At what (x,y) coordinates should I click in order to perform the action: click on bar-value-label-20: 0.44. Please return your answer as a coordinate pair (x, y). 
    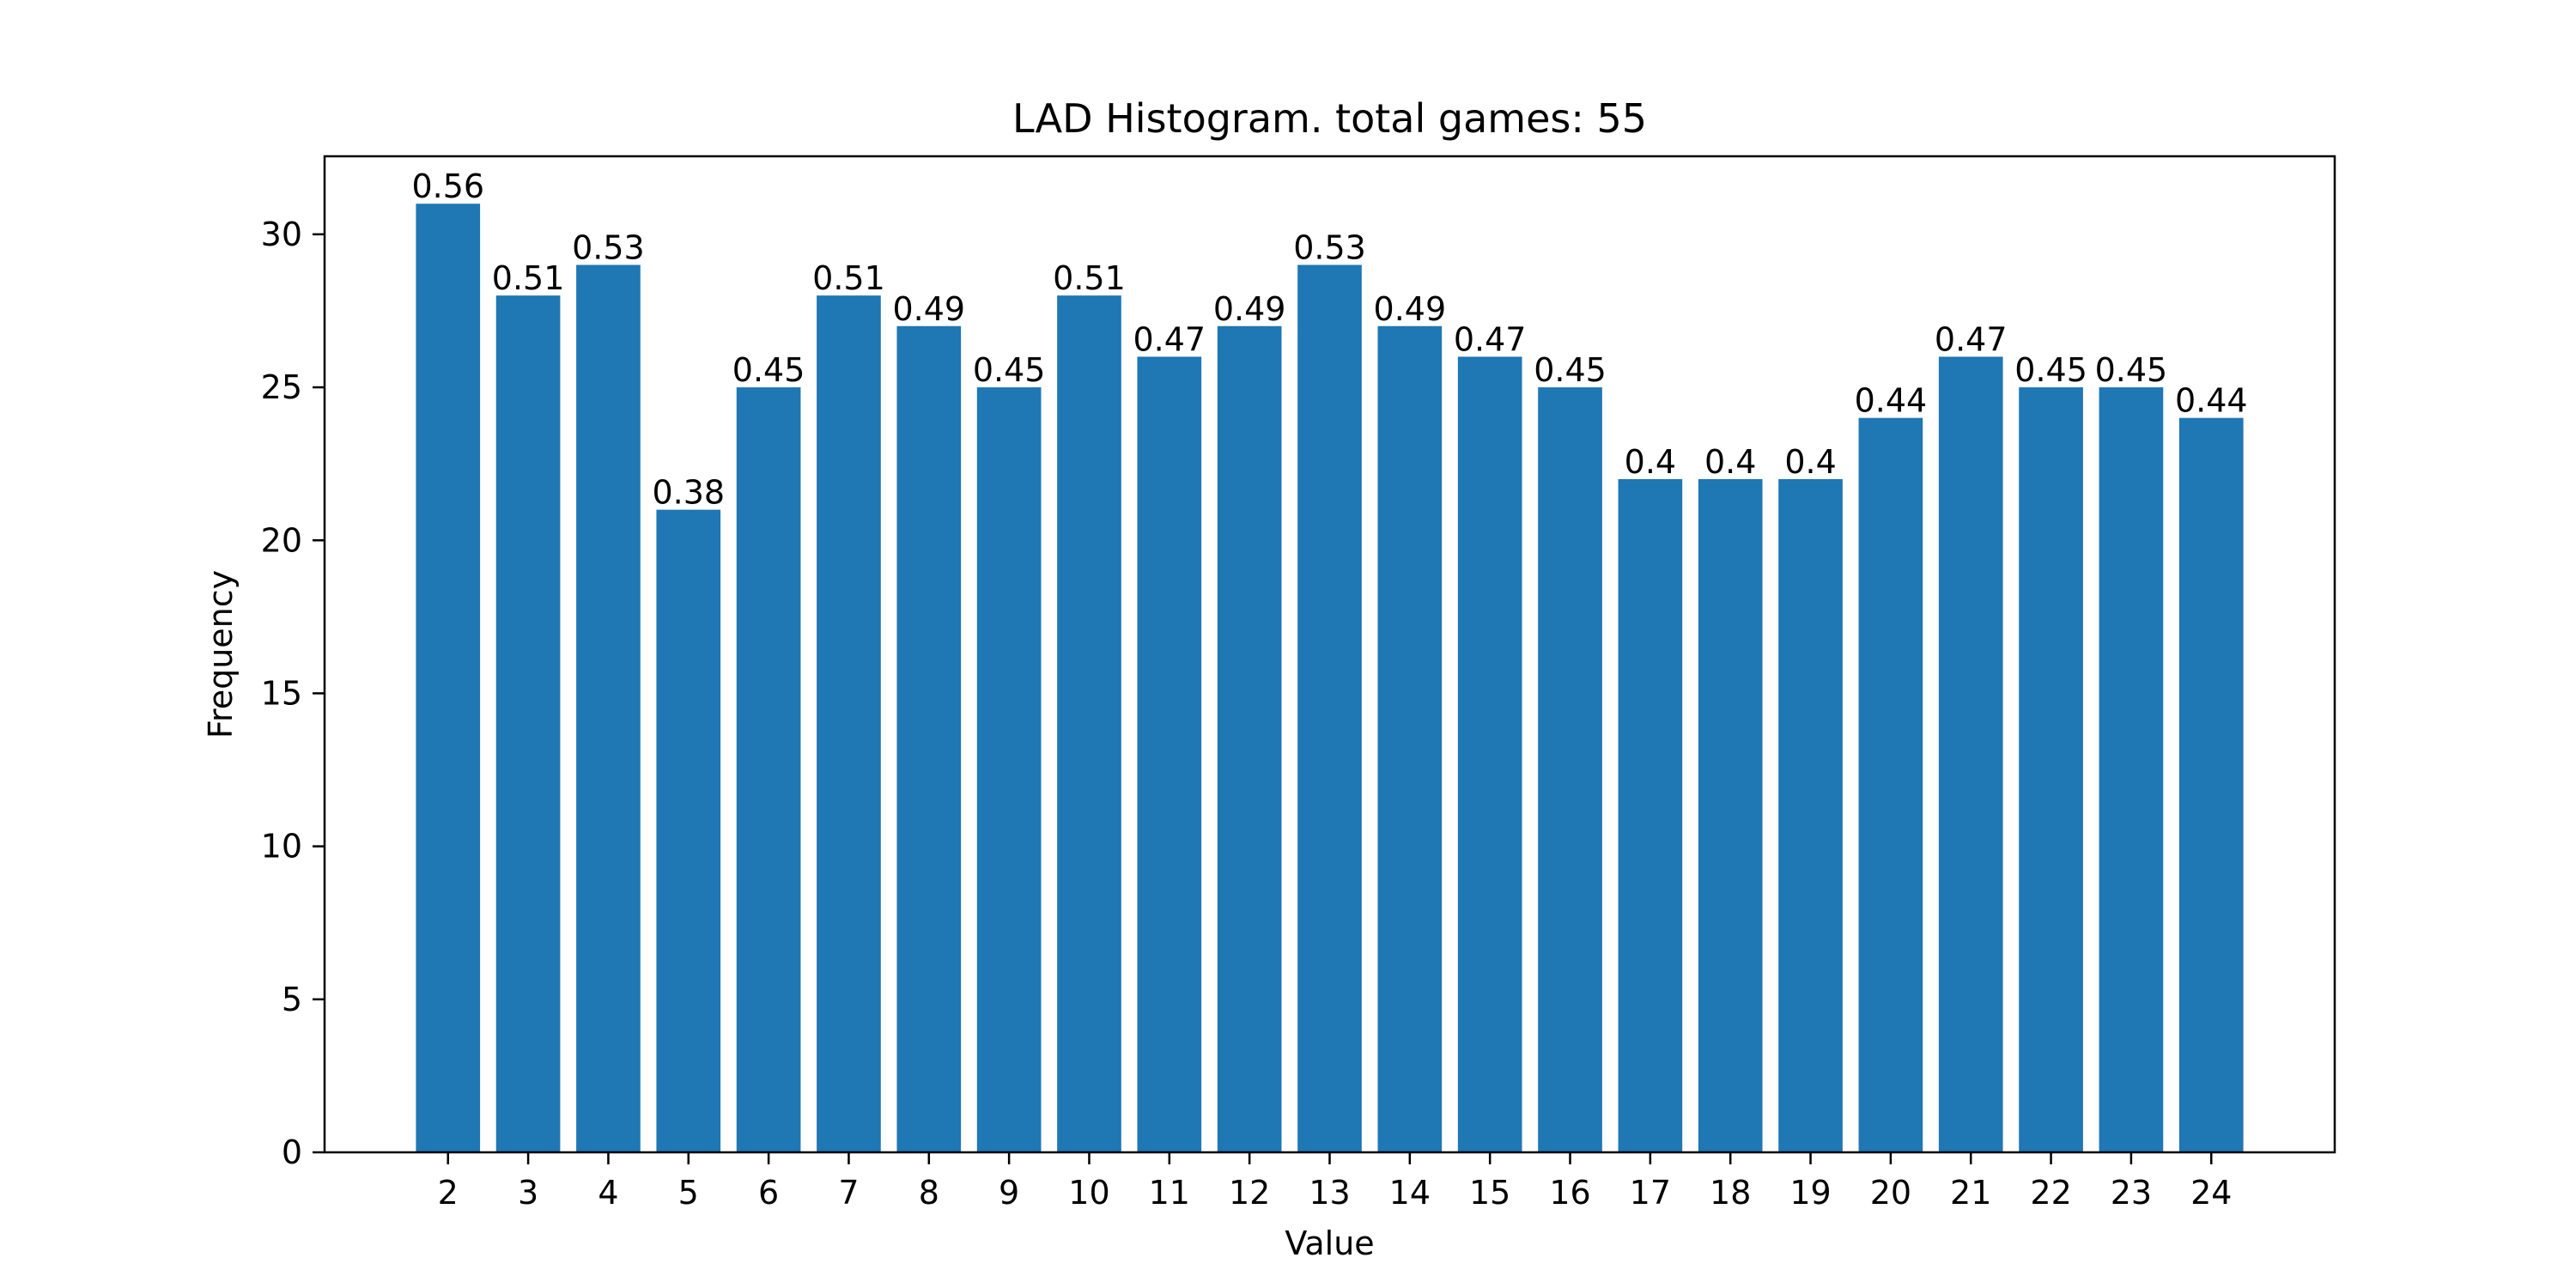
    Looking at the image, I should click on (1892, 401).